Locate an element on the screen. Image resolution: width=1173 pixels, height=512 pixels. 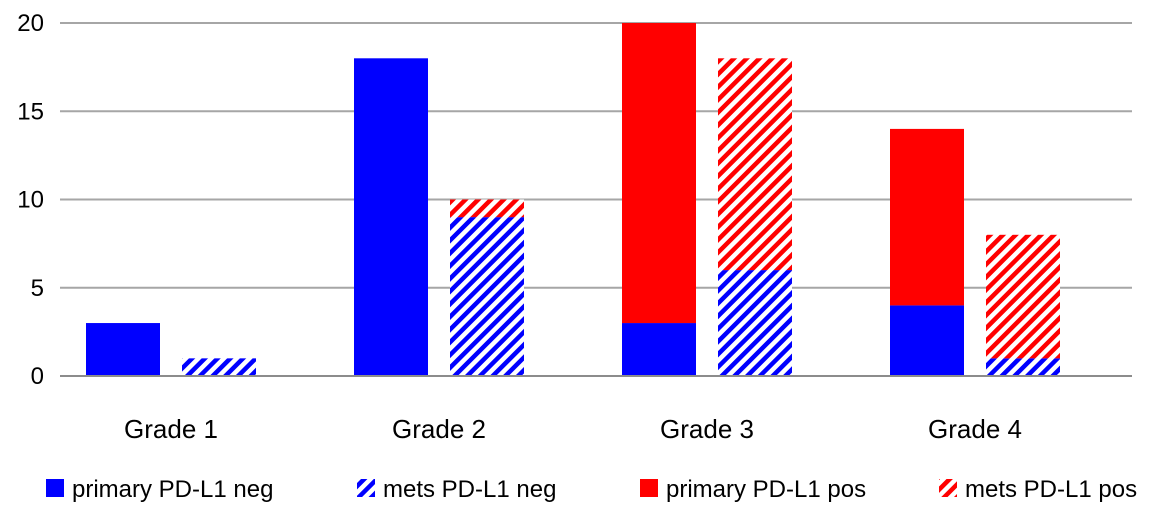
bar-grade-1-mets-pd-l1-neg is located at coordinates (219, 367).